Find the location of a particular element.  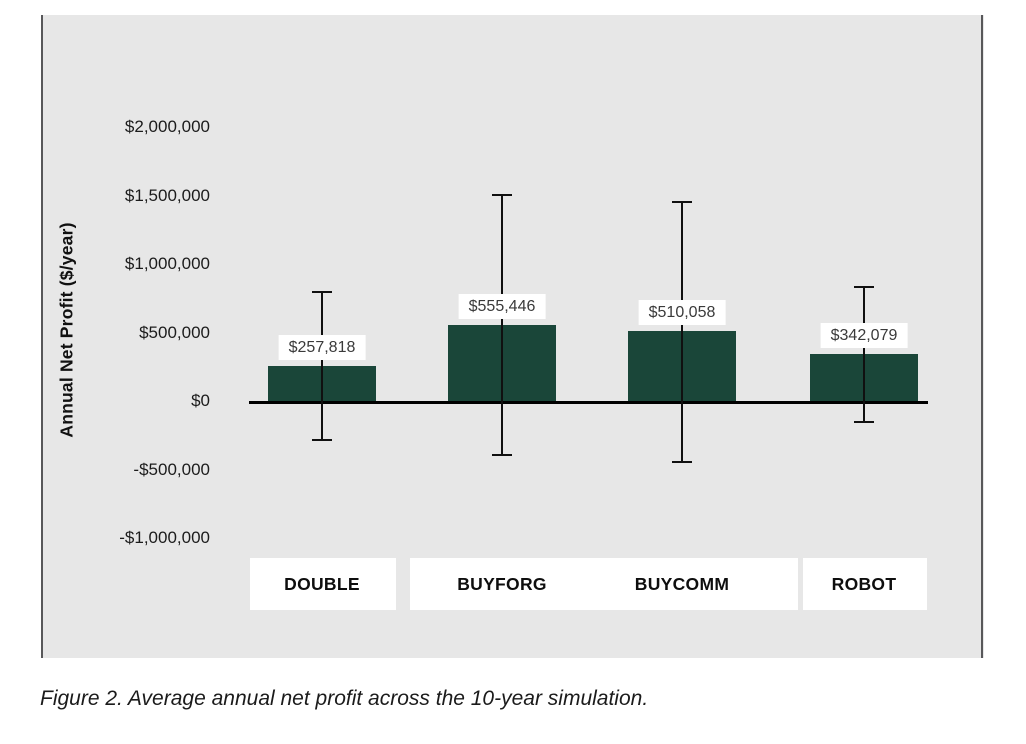

y-tick-label: -$500,000 is located at coordinates (171, 469).